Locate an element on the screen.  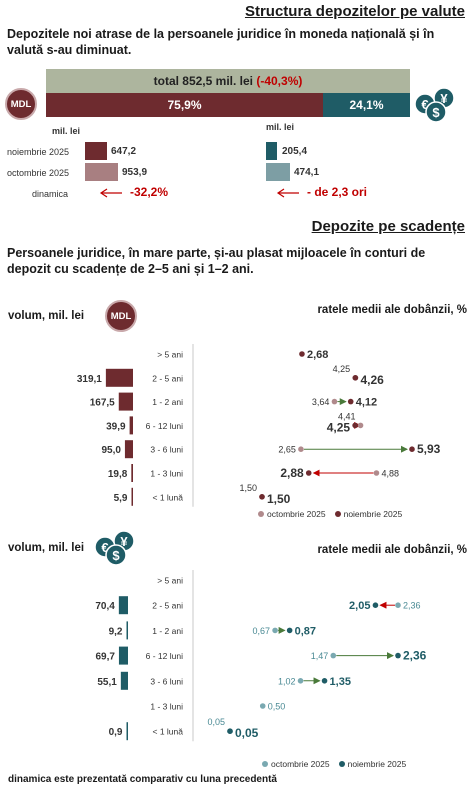
mdl-rate-label-nov: 1,50 is located at coordinates (279, 499).